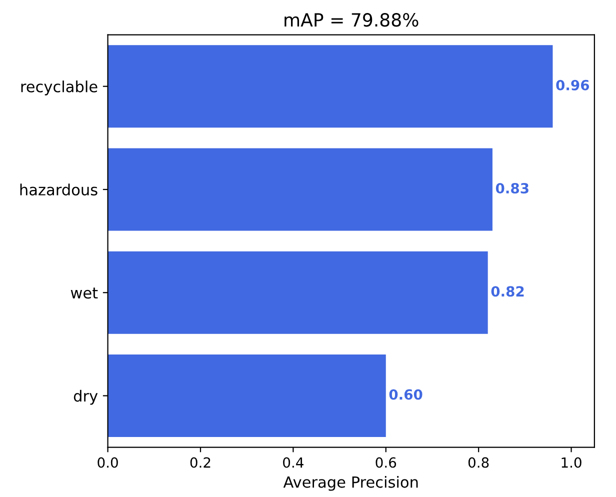  What do you see at coordinates (405, 394) in the screenshot?
I see `data-label: 0.60` at bounding box center [405, 394].